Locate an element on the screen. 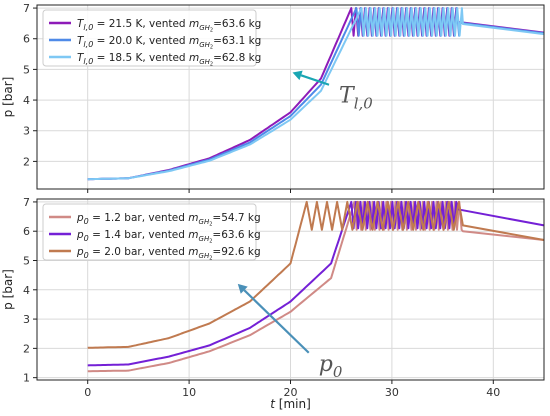  legend-entry: Tl,0 = 18.5 K, vented mGH2=62.8 kg is located at coordinates (169, 60).